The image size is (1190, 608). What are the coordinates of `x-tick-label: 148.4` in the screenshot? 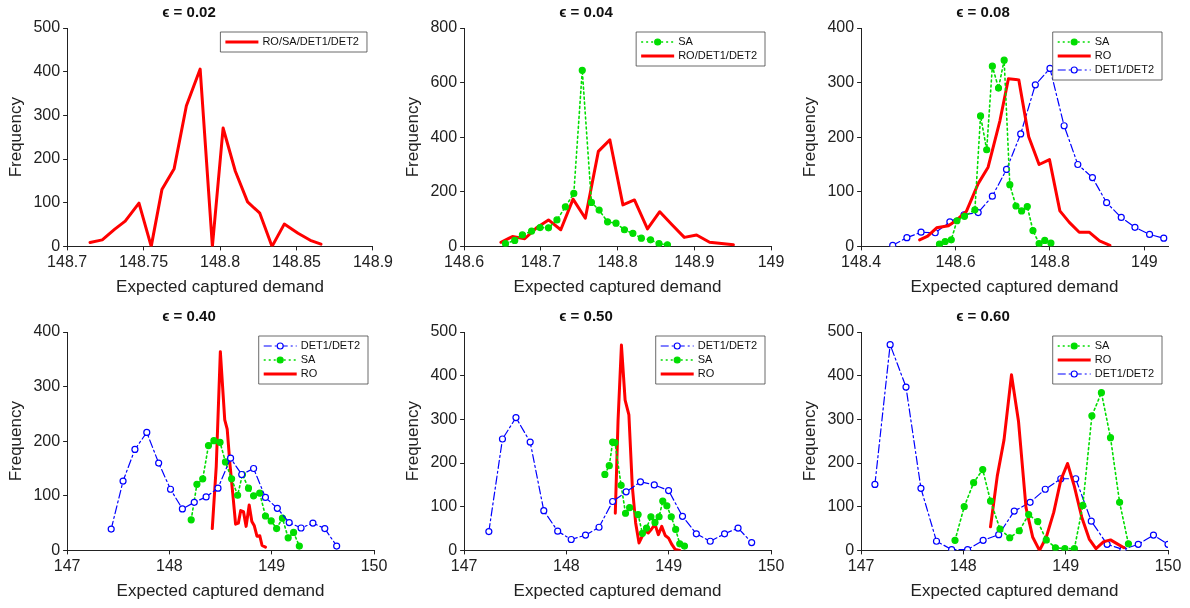 It's located at (861, 262).